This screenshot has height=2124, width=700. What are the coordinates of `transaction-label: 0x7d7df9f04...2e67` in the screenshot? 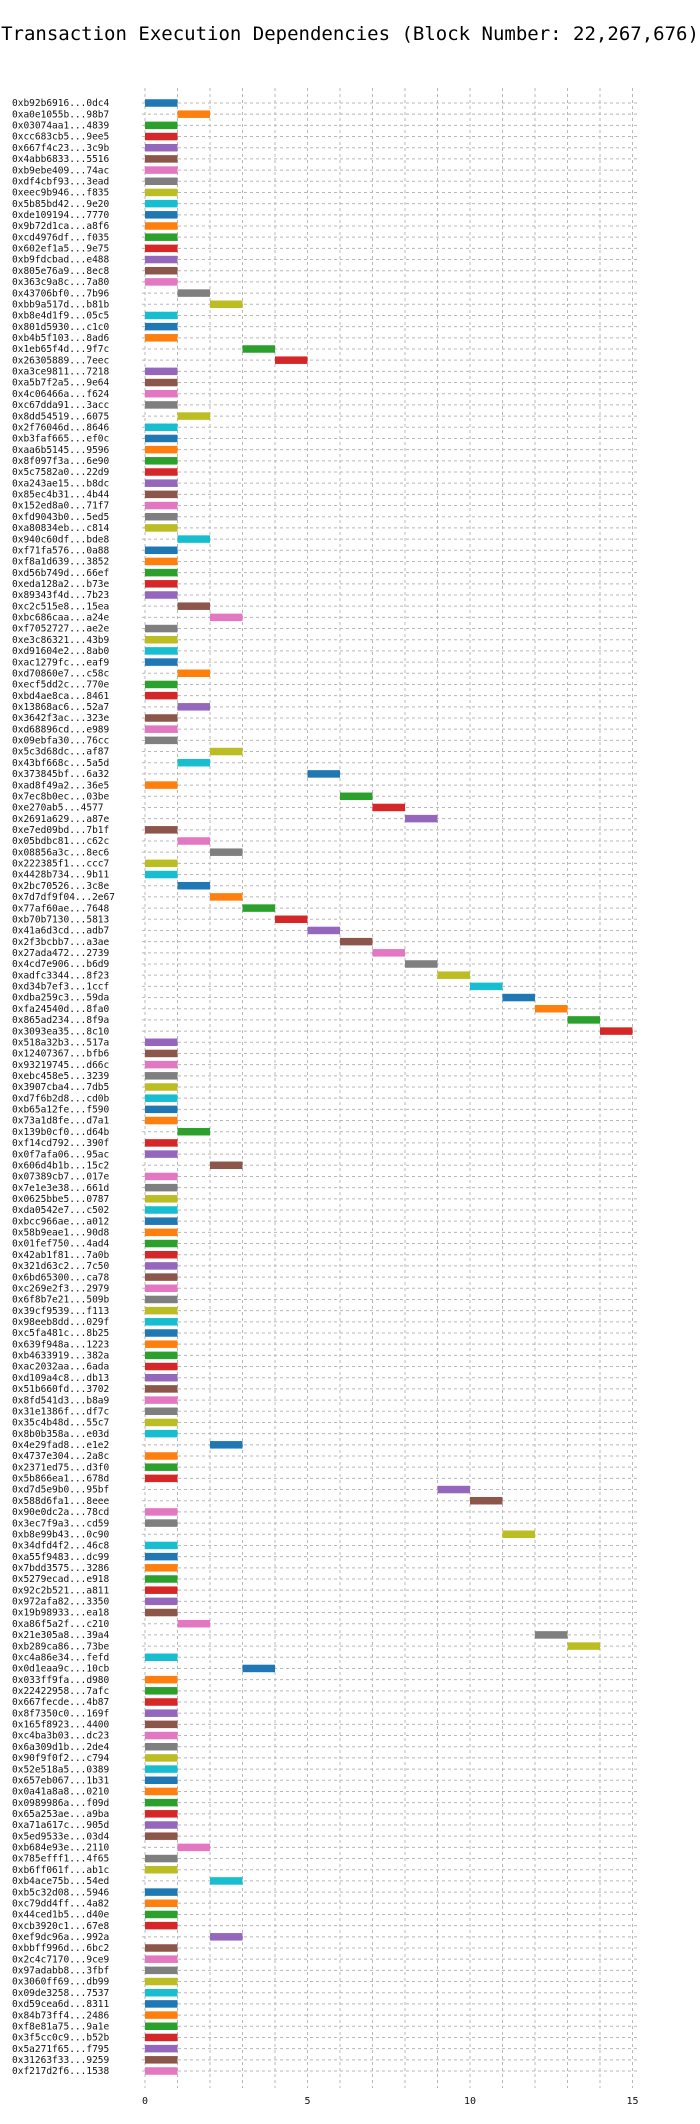 It's located at (63, 897).